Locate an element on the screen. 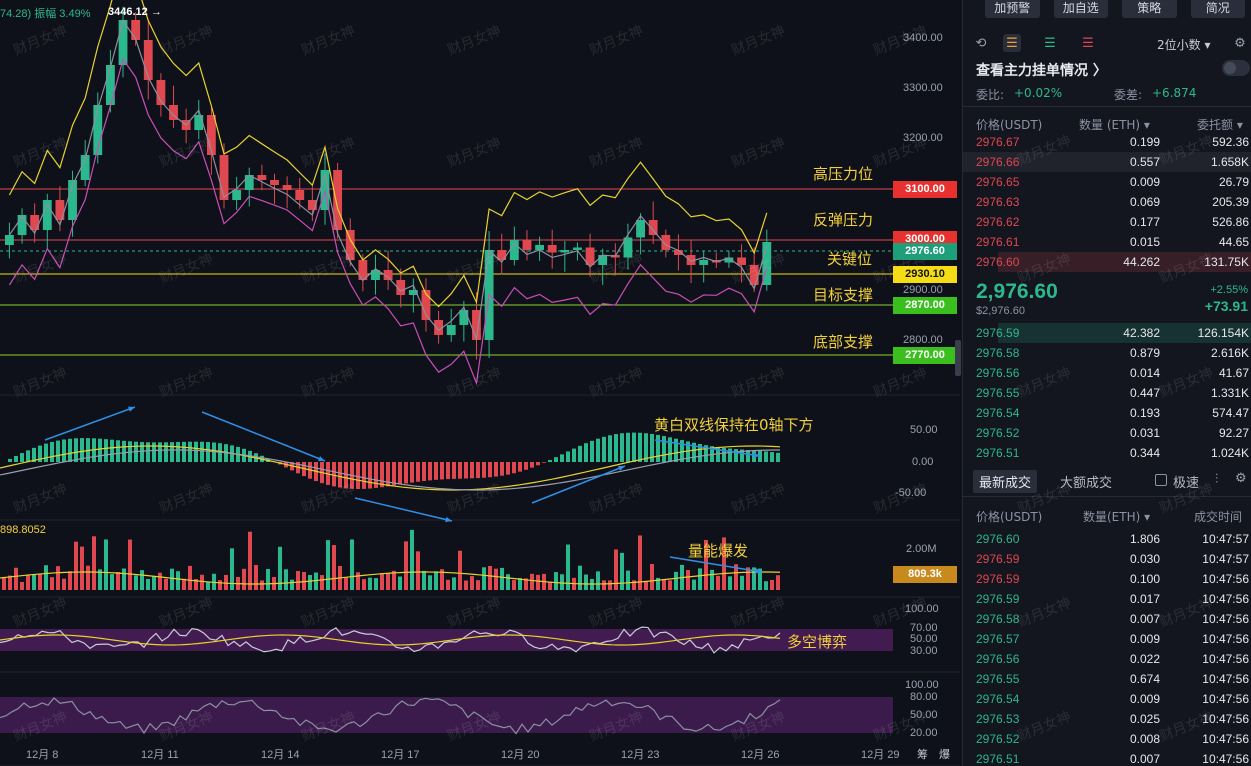 The image size is (1251, 766). col-amount-header: 委托额 ▾ is located at coordinates (1220, 125).